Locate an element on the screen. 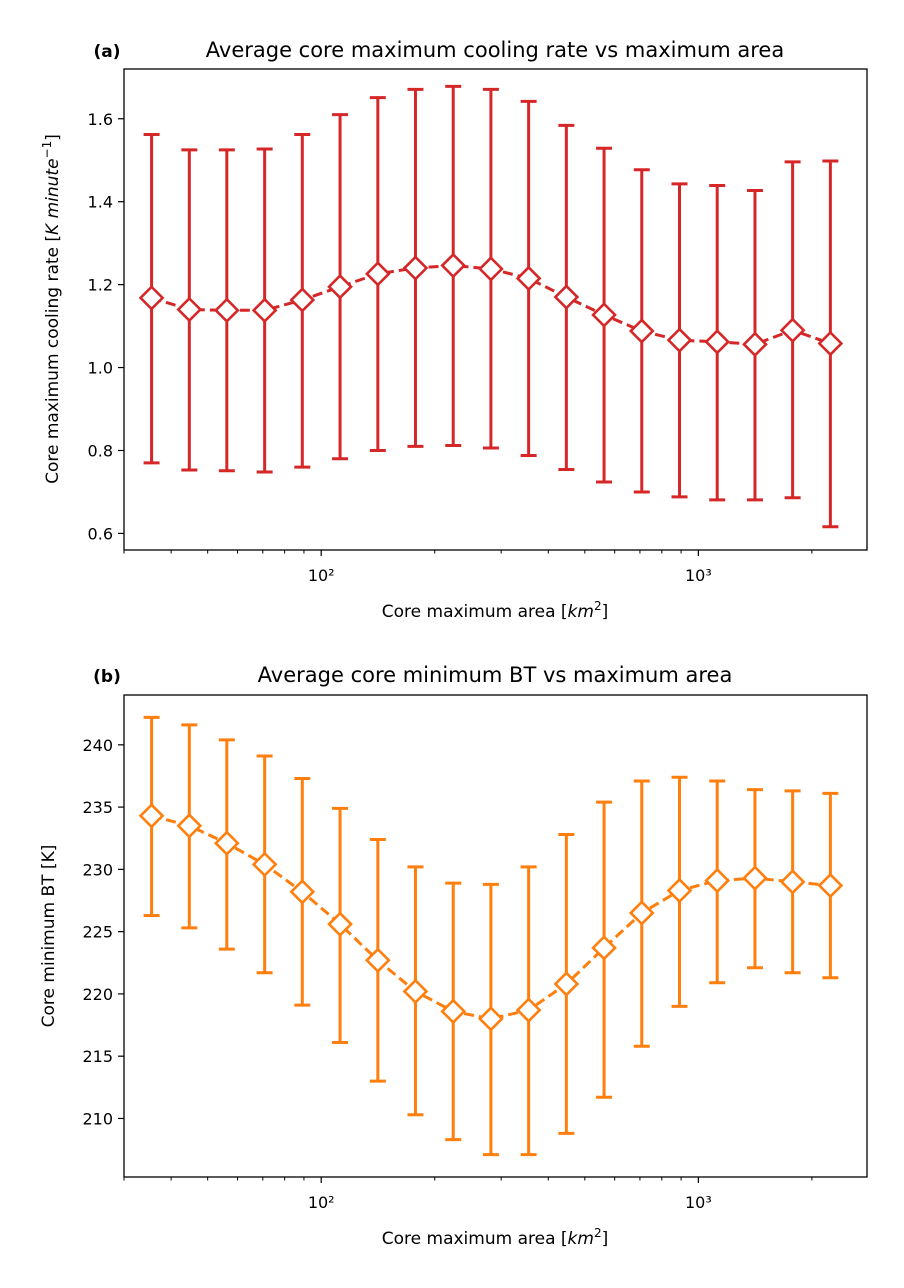 The width and height of the screenshot is (904, 1288). y-axis-label-b: Core minimum BT [K] is located at coordinates (49, 936).